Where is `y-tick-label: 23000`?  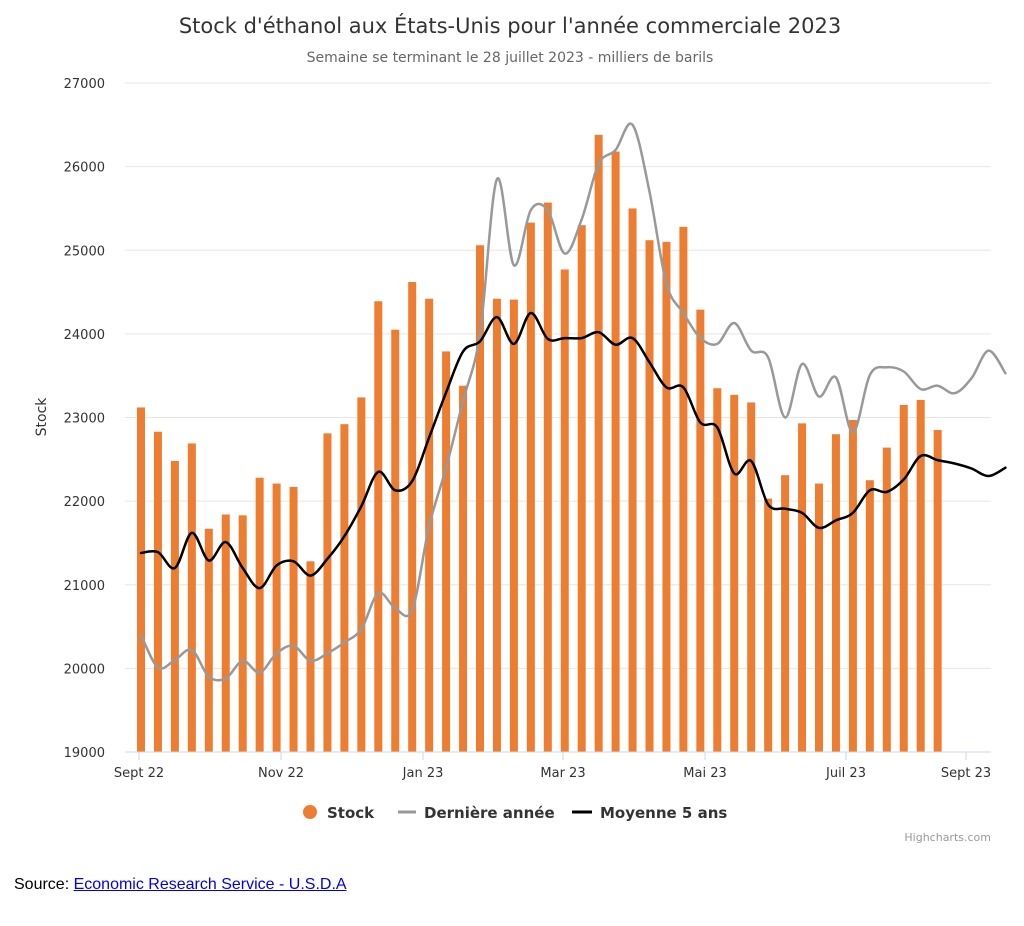
y-tick-label: 23000 is located at coordinates (84, 419).